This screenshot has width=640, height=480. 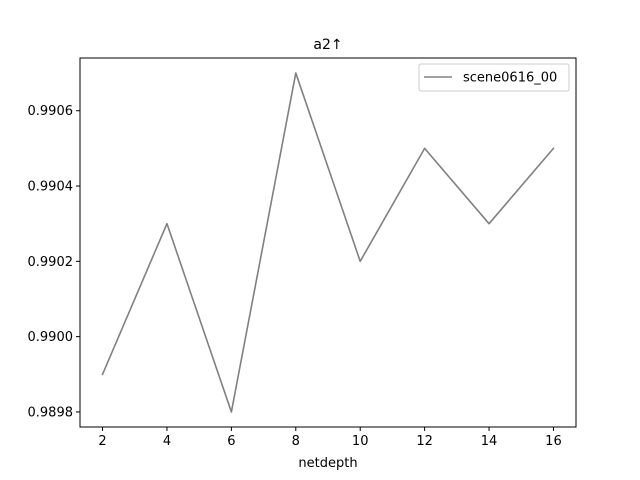 I want to click on y-tick-label: 0.9904, so click(x=51, y=187).